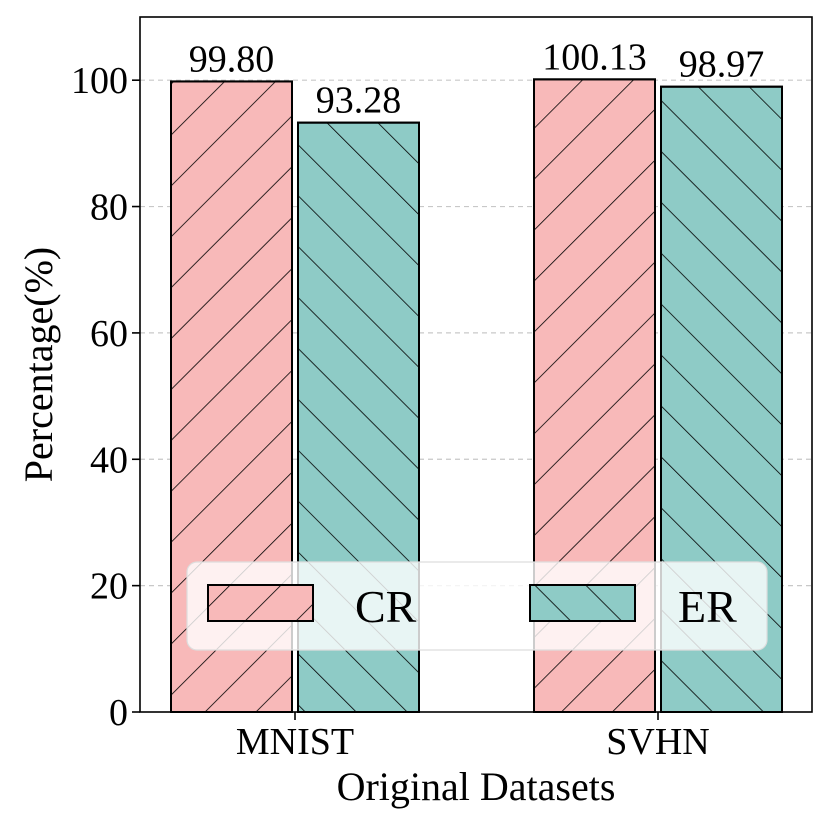 The image size is (830, 835). I want to click on x-axis-label: Original Datasets, so click(476, 786).